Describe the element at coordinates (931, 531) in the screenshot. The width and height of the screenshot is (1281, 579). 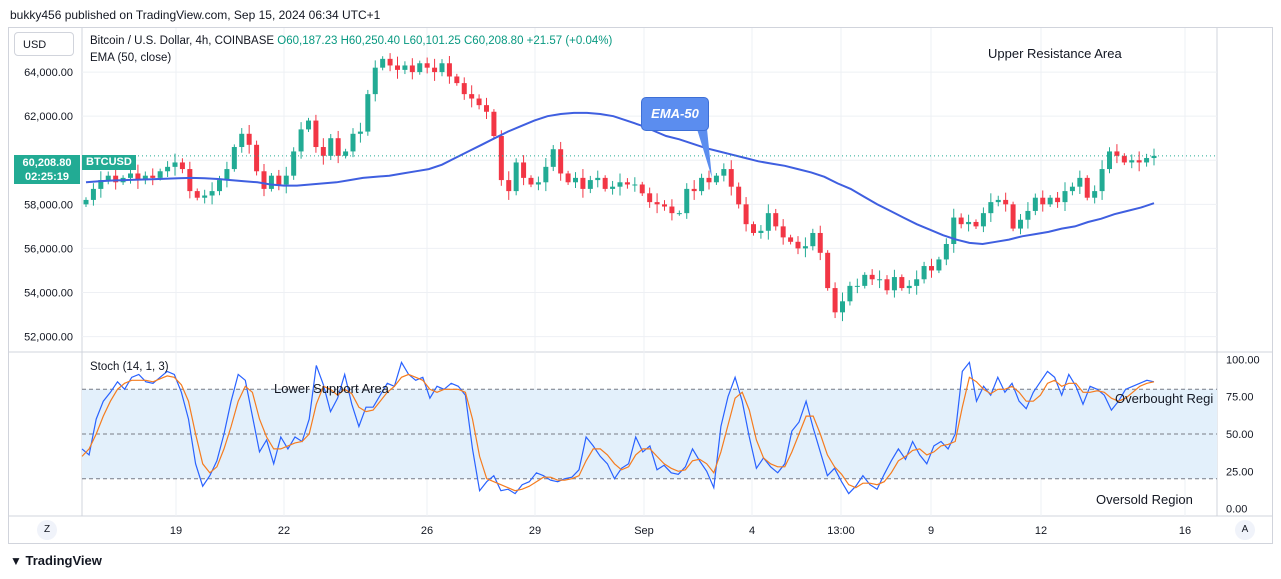
I see `time-tick-label: 9` at that location.